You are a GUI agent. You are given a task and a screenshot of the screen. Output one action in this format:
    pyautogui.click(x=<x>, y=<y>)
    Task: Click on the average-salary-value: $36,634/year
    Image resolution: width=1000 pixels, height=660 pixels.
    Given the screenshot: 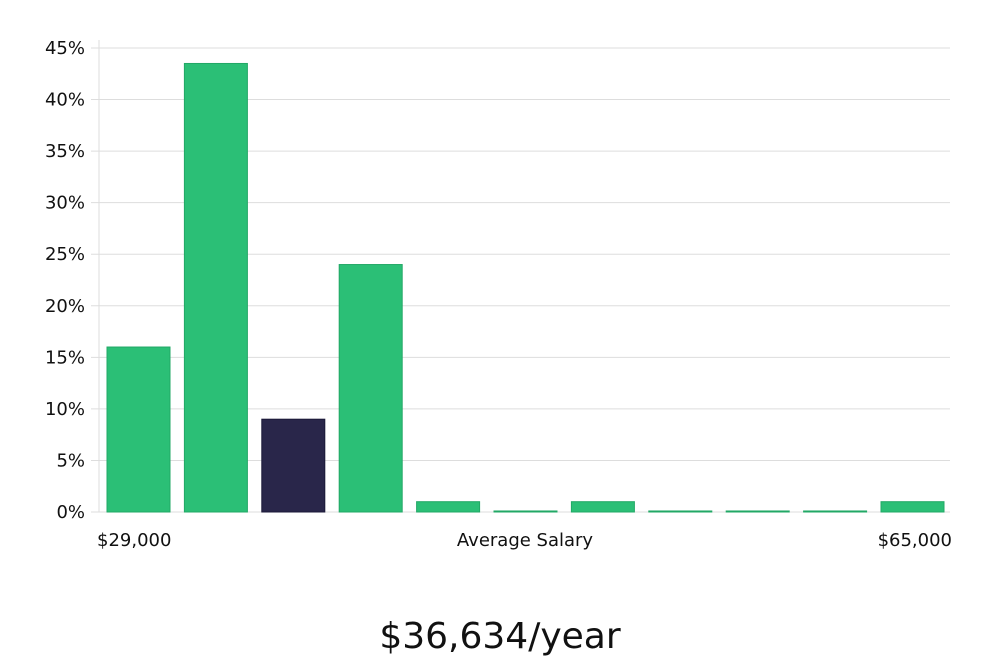 What is the action you would take?
    pyautogui.click(x=500, y=636)
    